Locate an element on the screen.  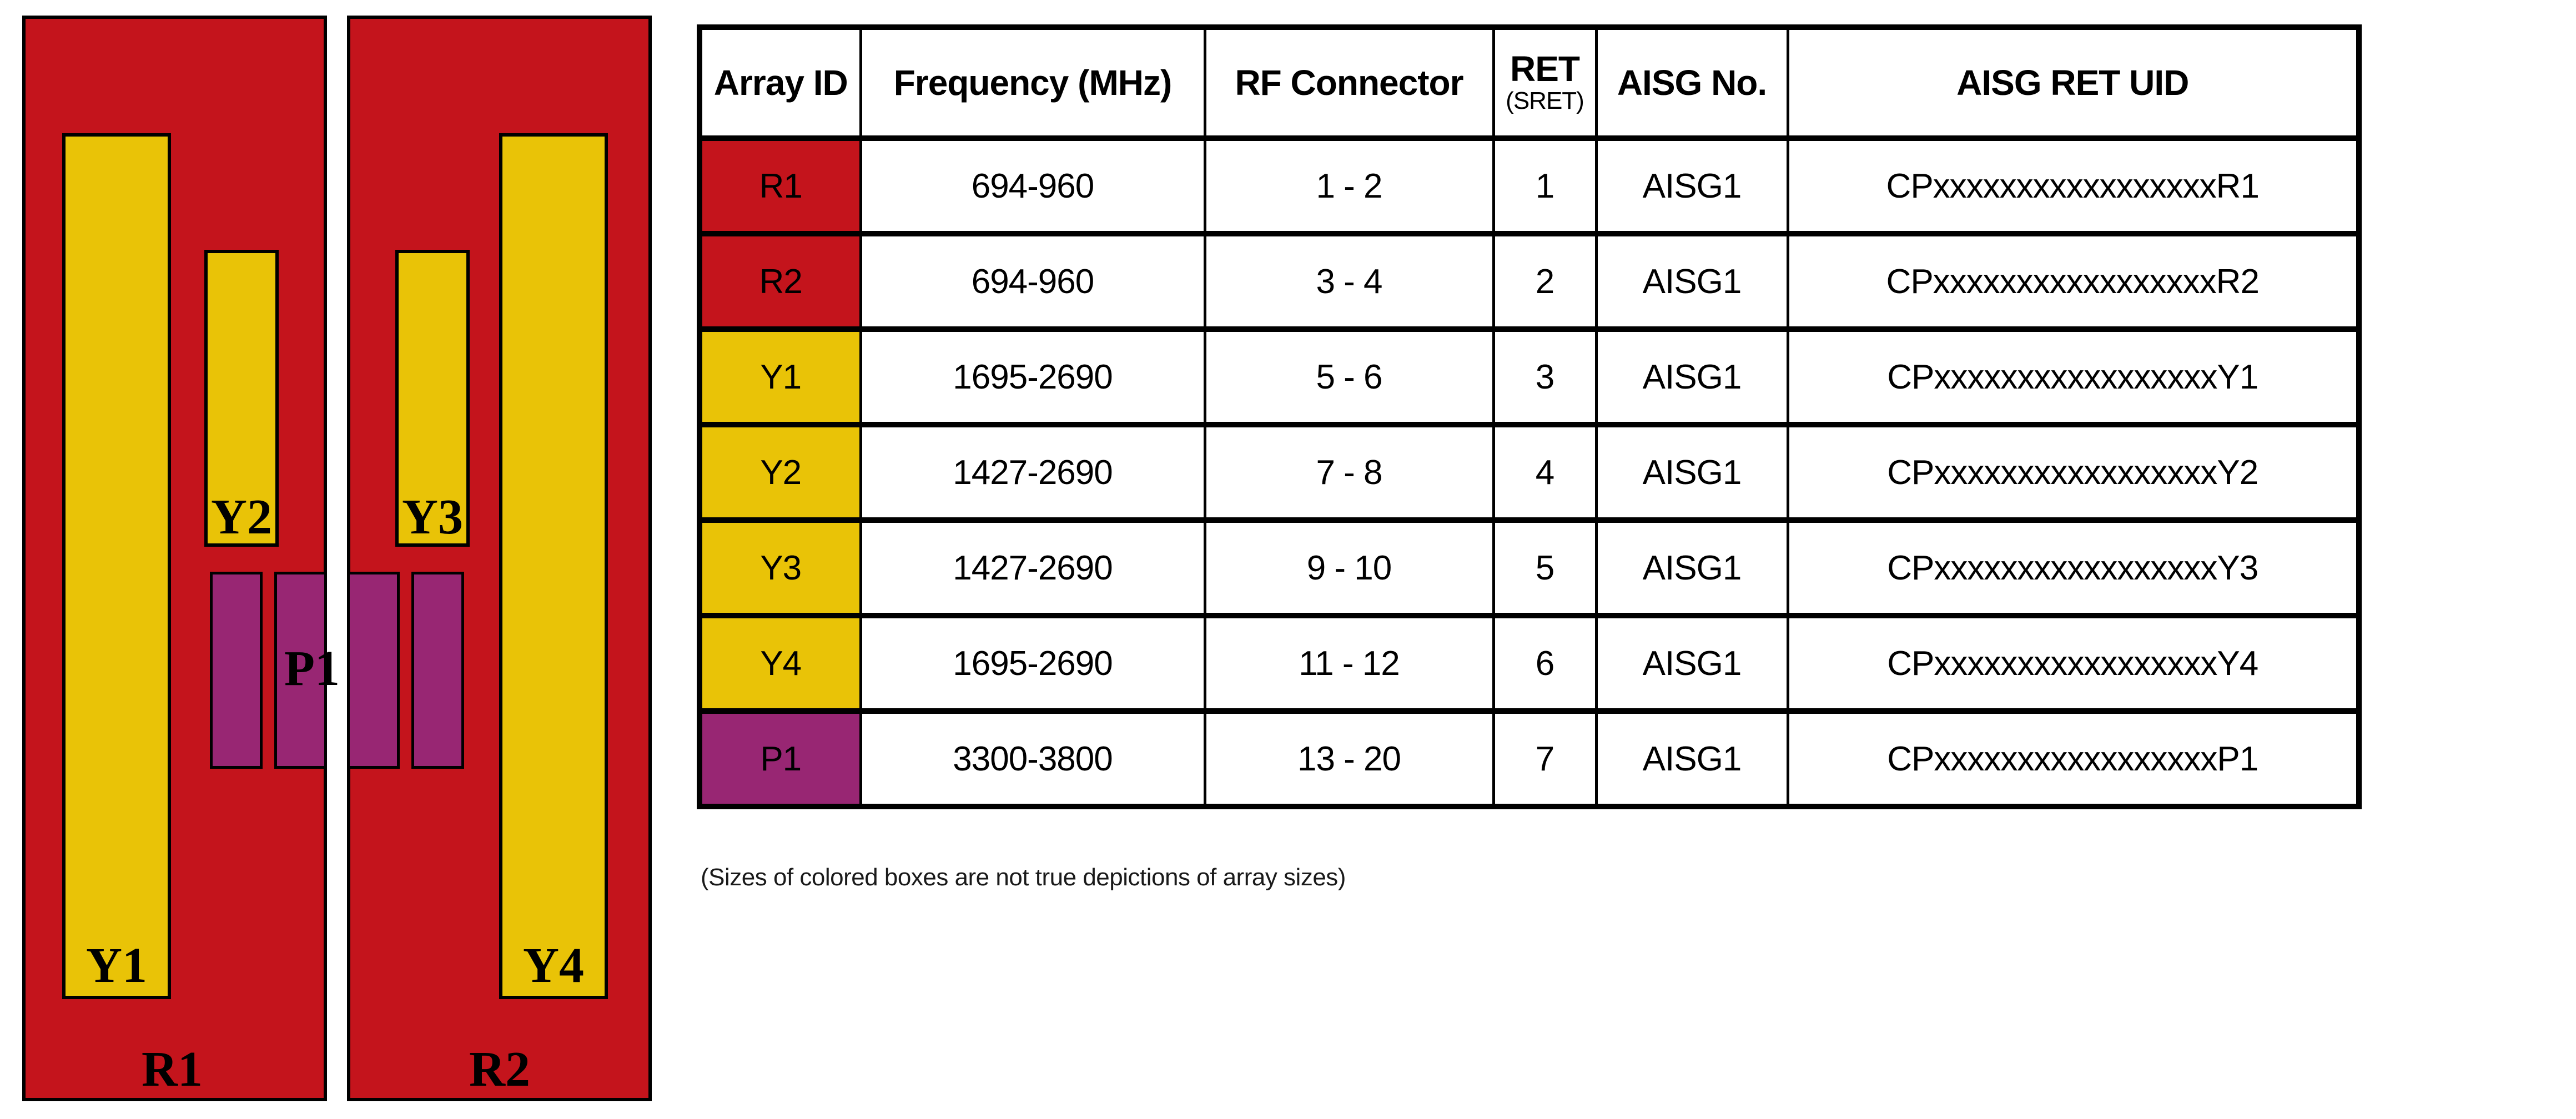
array-box-y4 is located at coordinates (553, 566).